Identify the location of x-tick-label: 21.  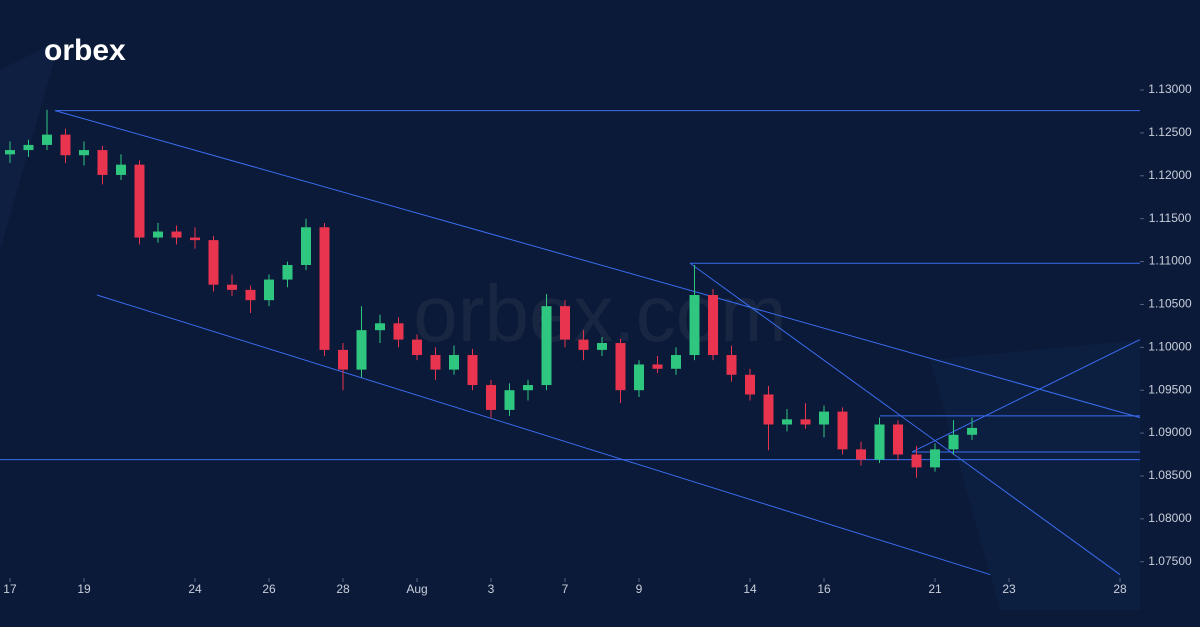
(935, 589).